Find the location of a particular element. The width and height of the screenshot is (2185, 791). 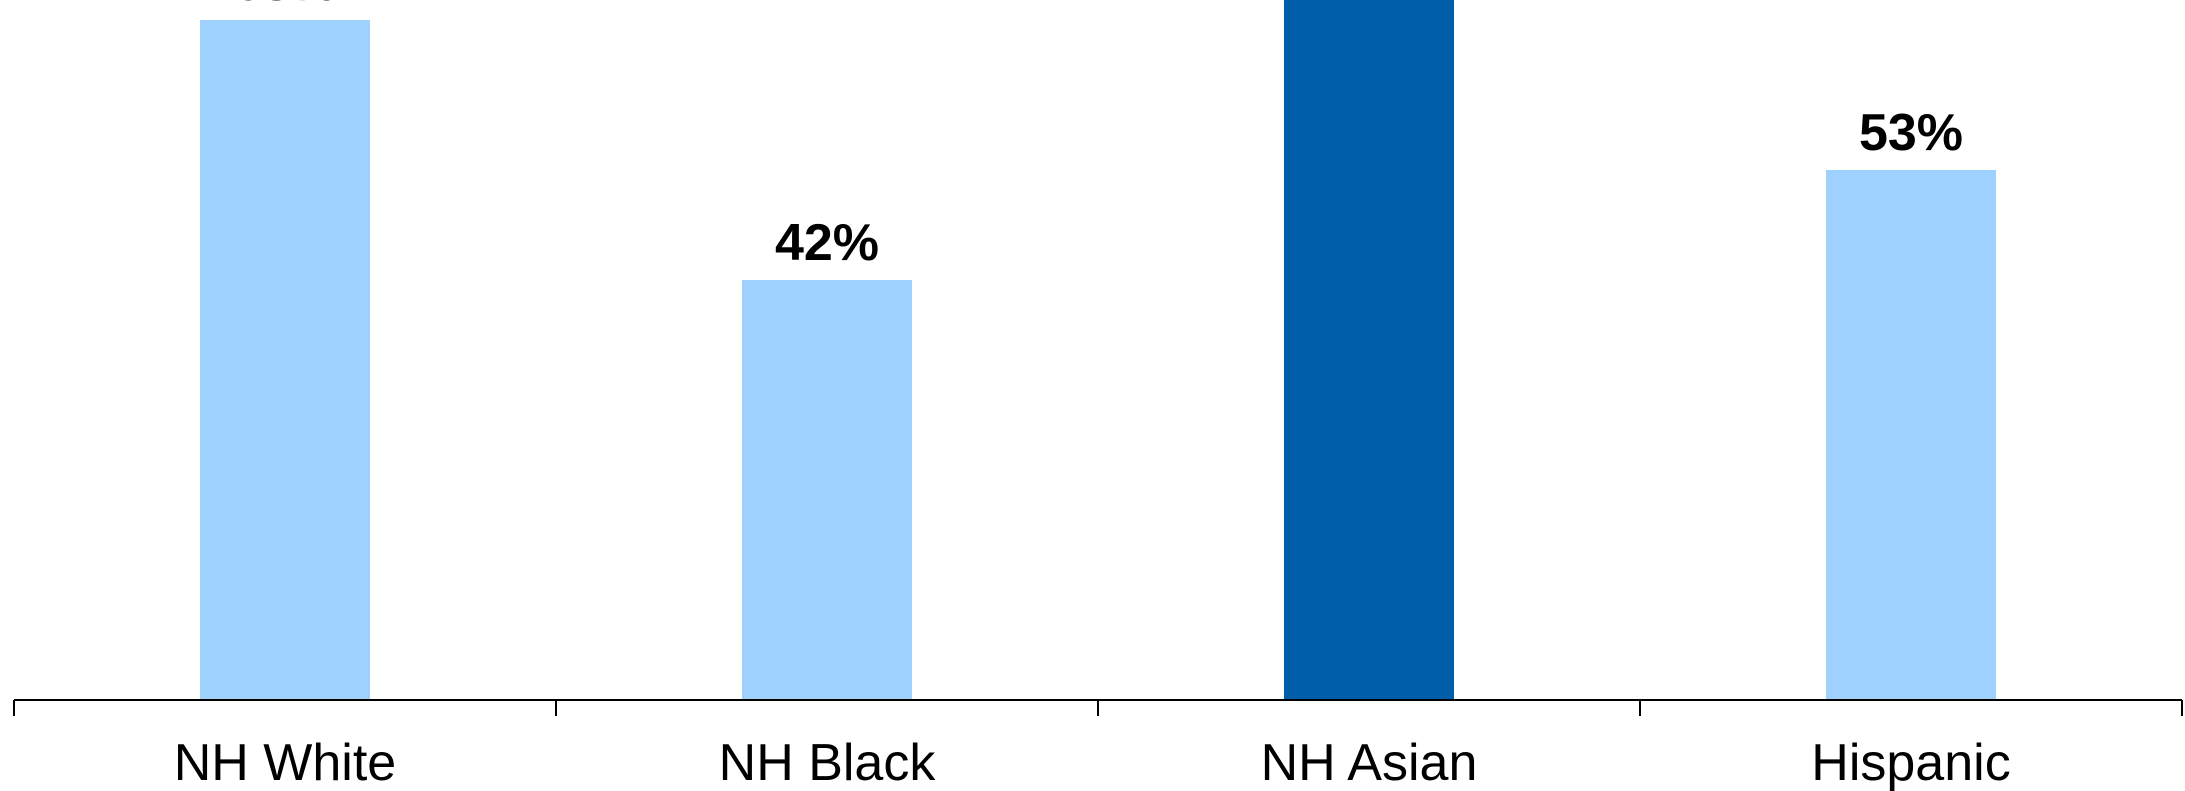

bar-value-label: 68% is located at coordinates (285, 6).